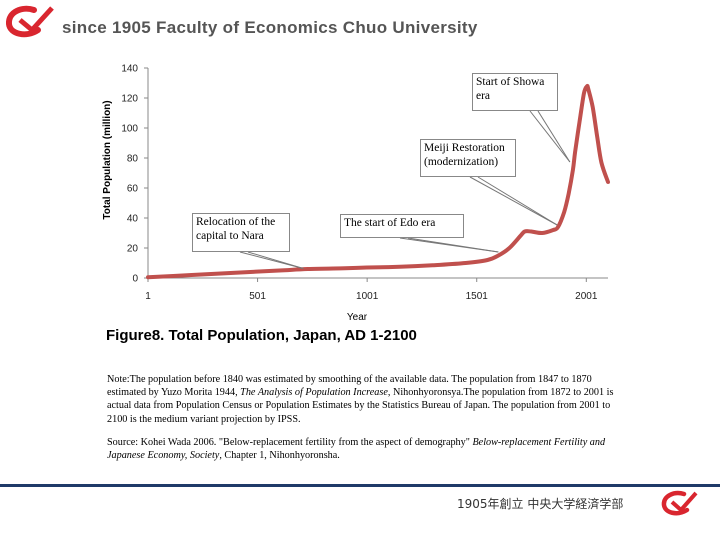 The image size is (720, 540). I want to click on note-italic-title: The Analysis of Population Increase, so click(314, 393).